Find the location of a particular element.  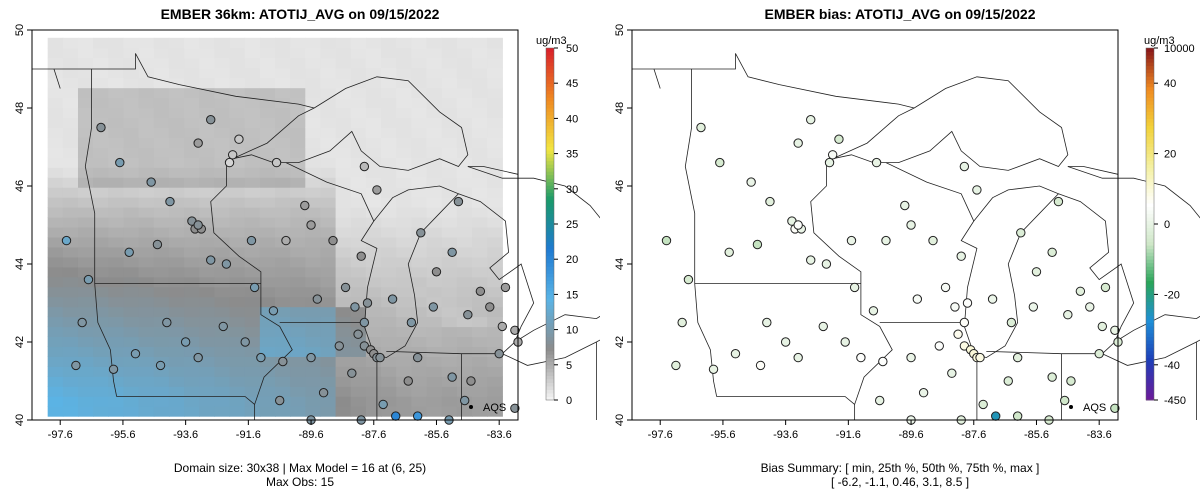

colorbar-tick-label: 15 is located at coordinates (572, 295).